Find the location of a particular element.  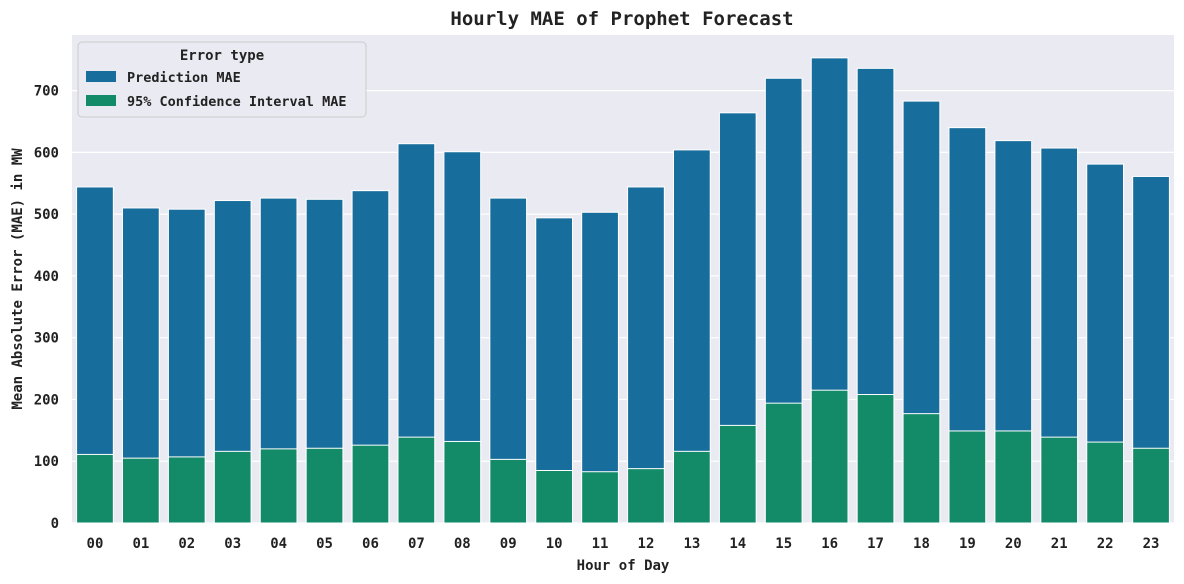

x-tick-label: 08 is located at coordinates (462, 544).